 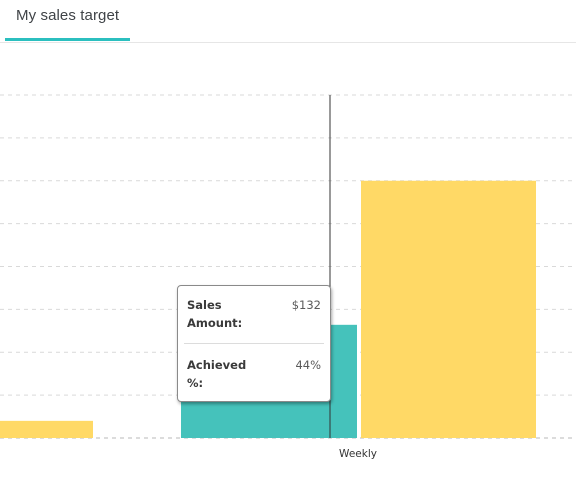 I want to click on chart-tooltip: Sales Amount: $132 Achieved %: 44%, so click(x=254, y=343).